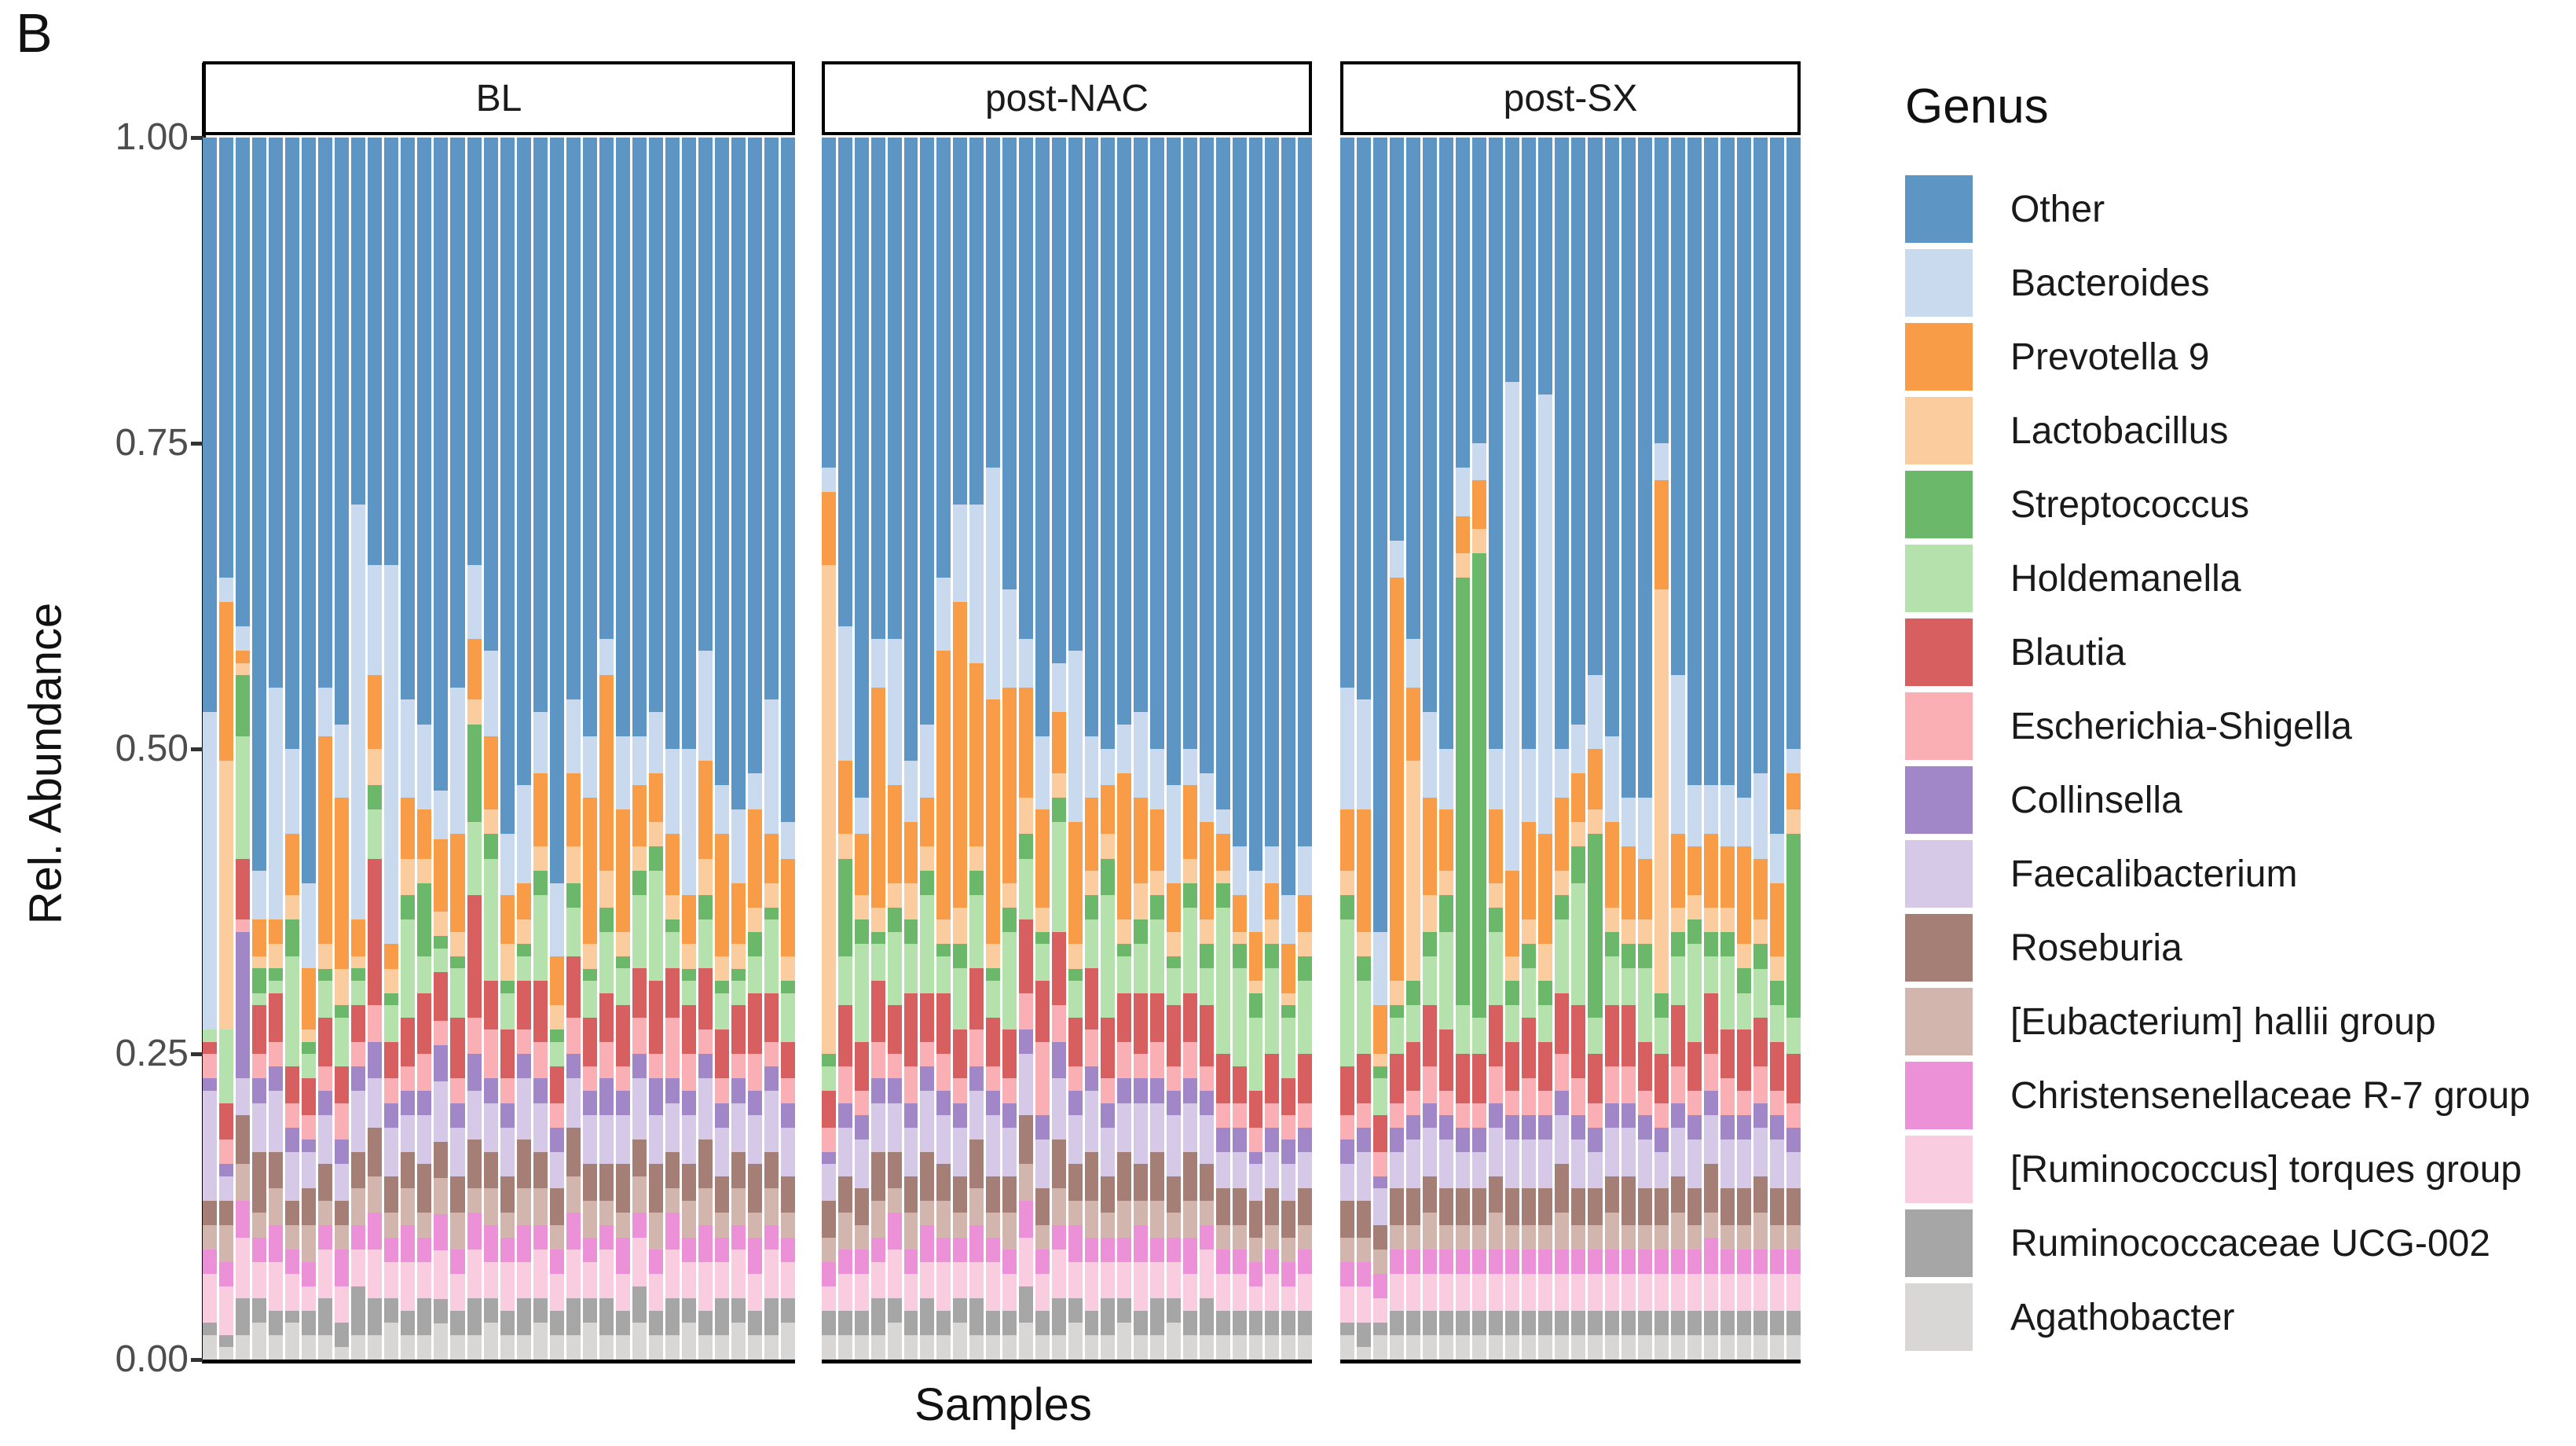  What do you see at coordinates (2217, 430) in the screenshot?
I see `legend-item-lactobacillus: Lactobacillus` at bounding box center [2217, 430].